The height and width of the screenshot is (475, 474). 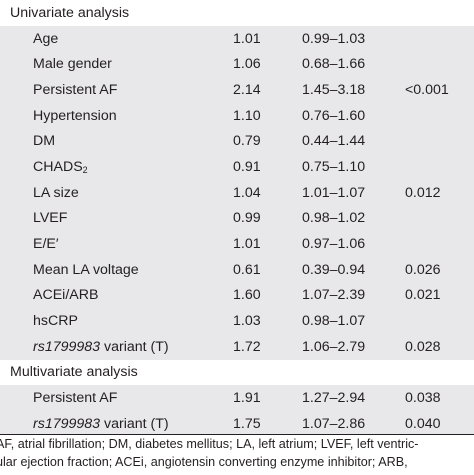 I want to click on odds-ratio: 1.75, so click(x=247, y=423).